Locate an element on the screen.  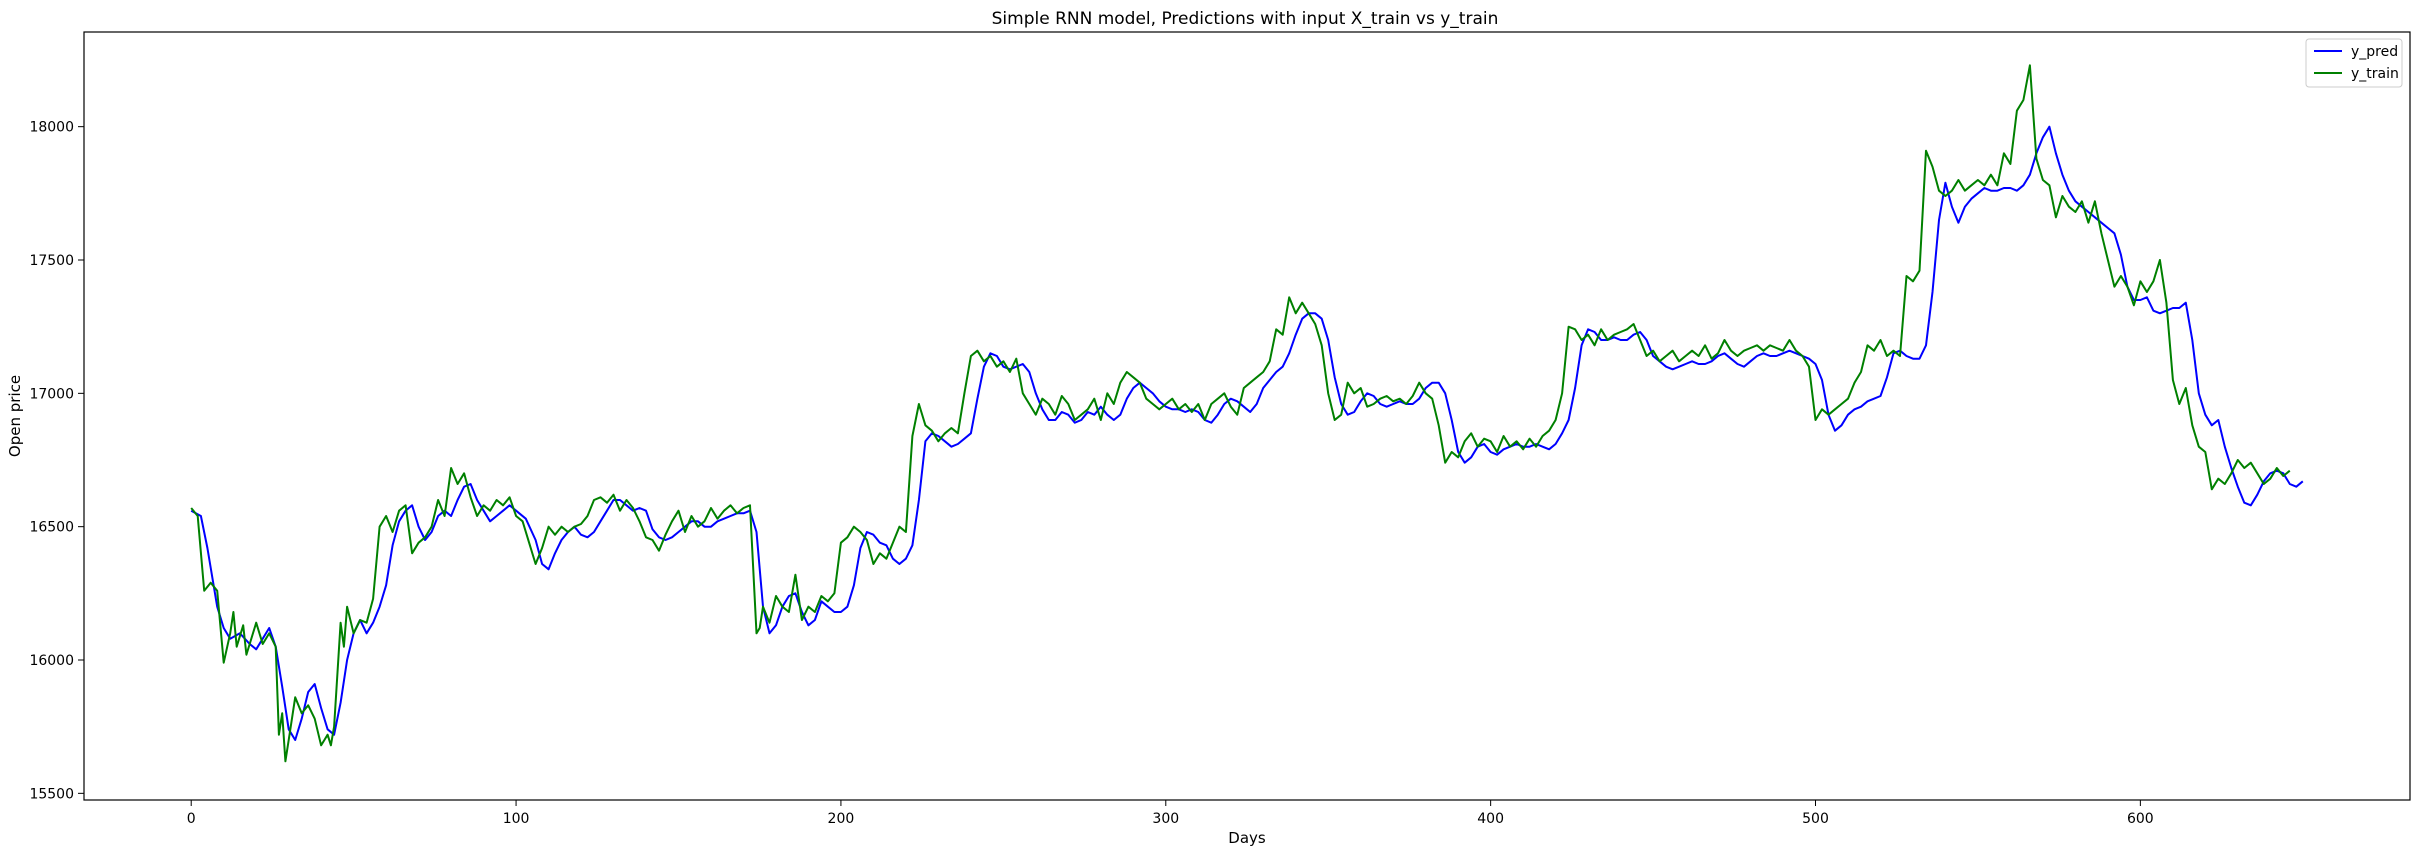
legend-label-y-train: y_train is located at coordinates (2375, 74).